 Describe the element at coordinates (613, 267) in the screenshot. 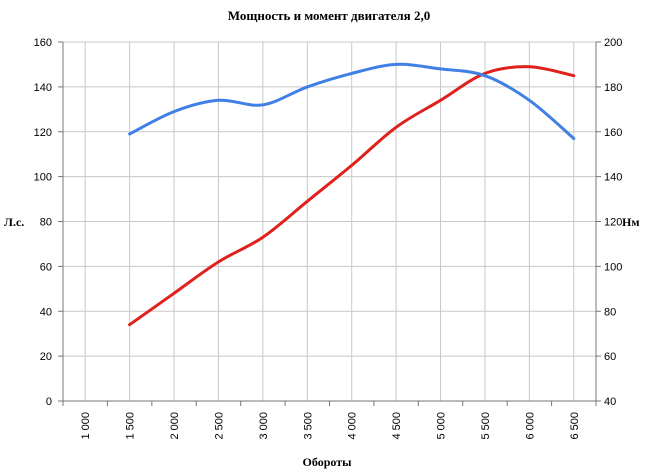

I see `right-tick-label: 100` at that location.